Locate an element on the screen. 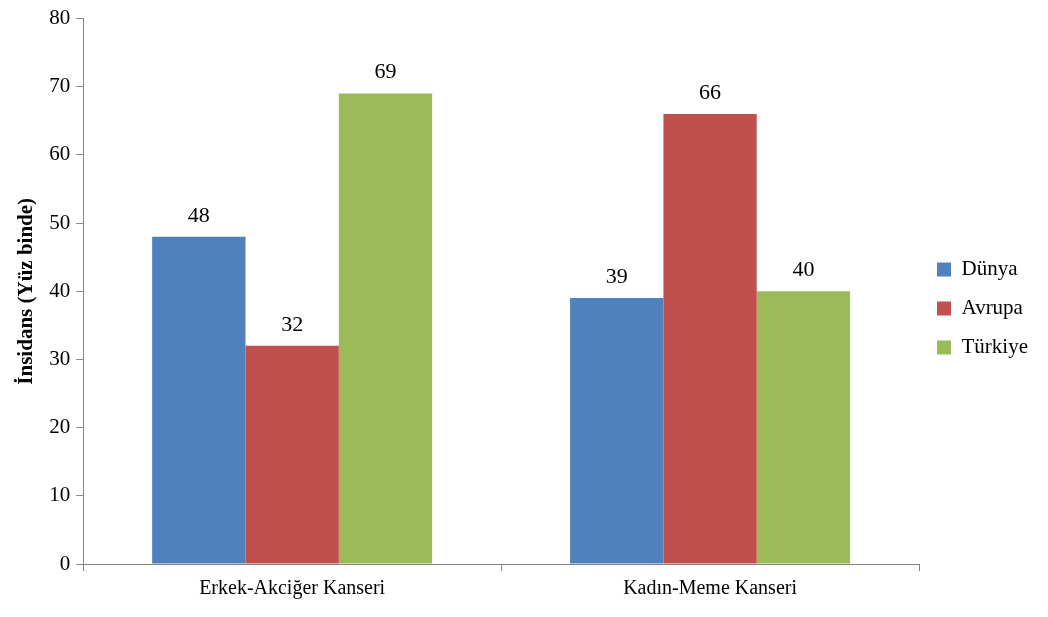  y-tick-label: 10 is located at coordinates (60, 494).